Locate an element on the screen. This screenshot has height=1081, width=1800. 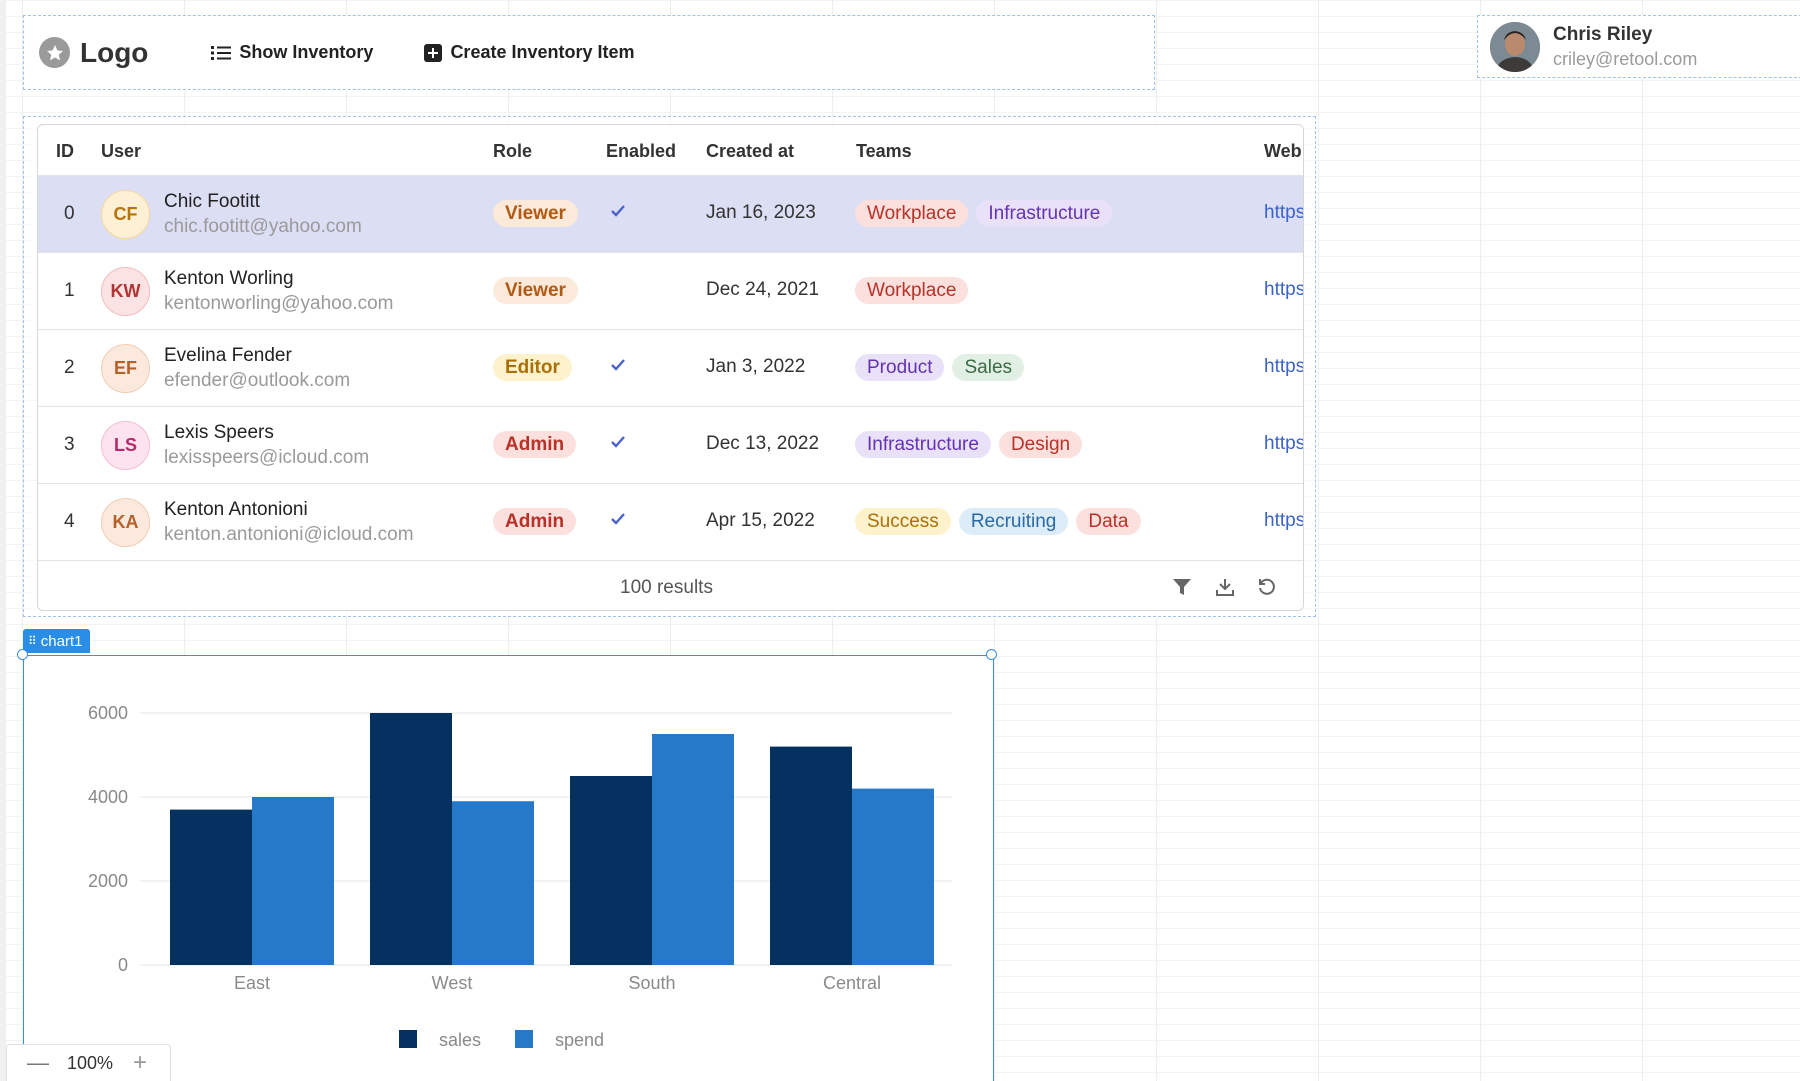
legend-label: sales is located at coordinates (460, 1040).